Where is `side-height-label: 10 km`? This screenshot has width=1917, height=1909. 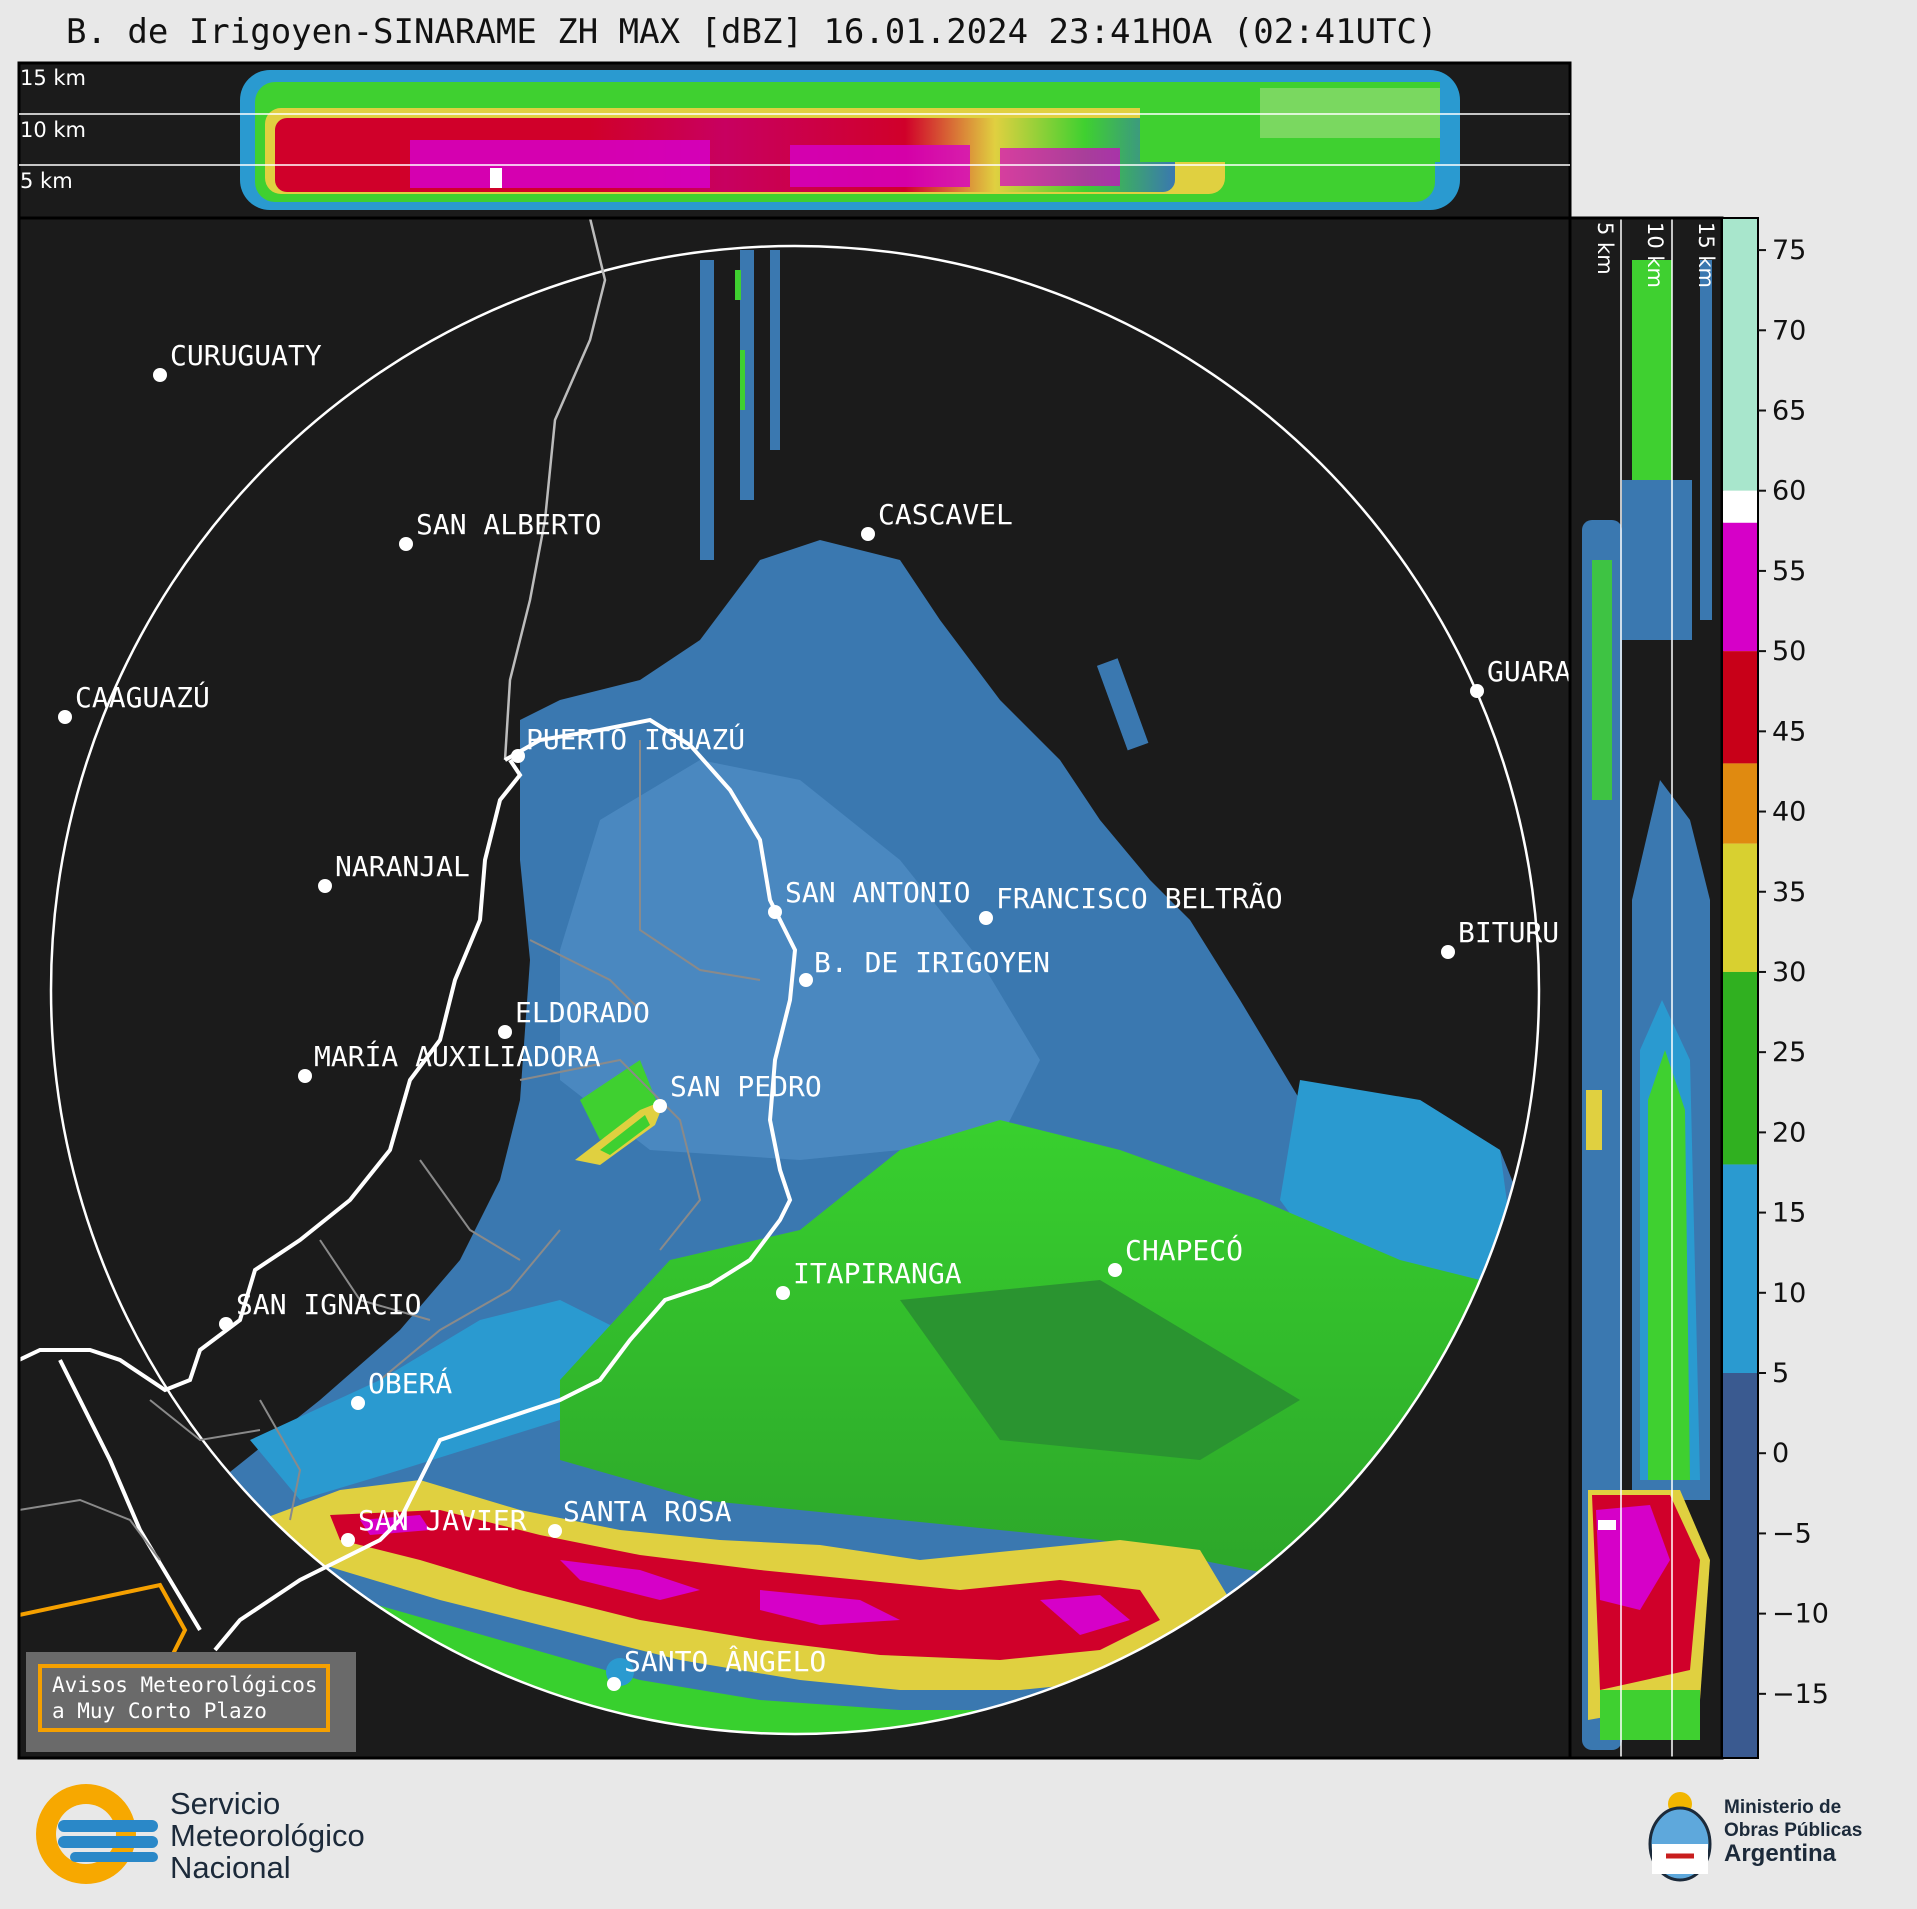
side-height-label: 10 km is located at coordinates (1655, 255).